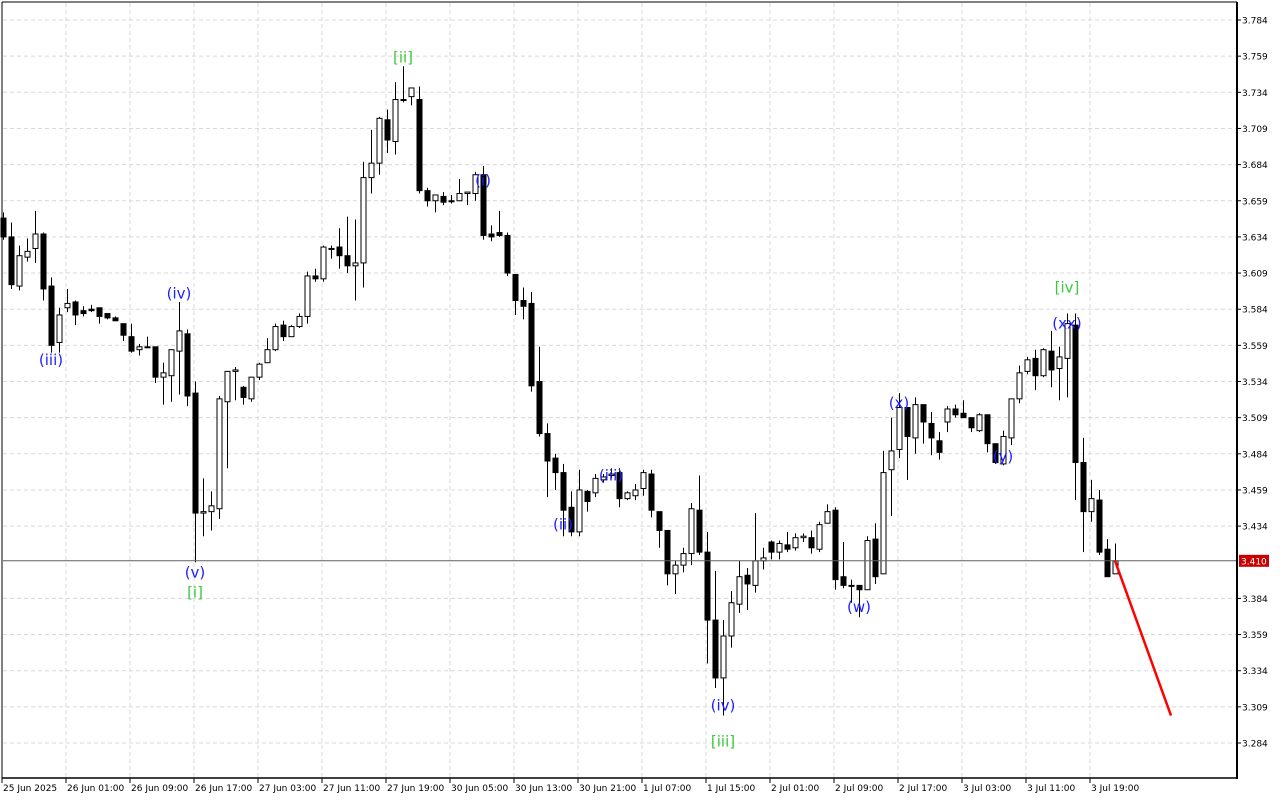  Describe the element at coordinates (899, 403) in the screenshot. I see `wave-label: (x)` at that location.